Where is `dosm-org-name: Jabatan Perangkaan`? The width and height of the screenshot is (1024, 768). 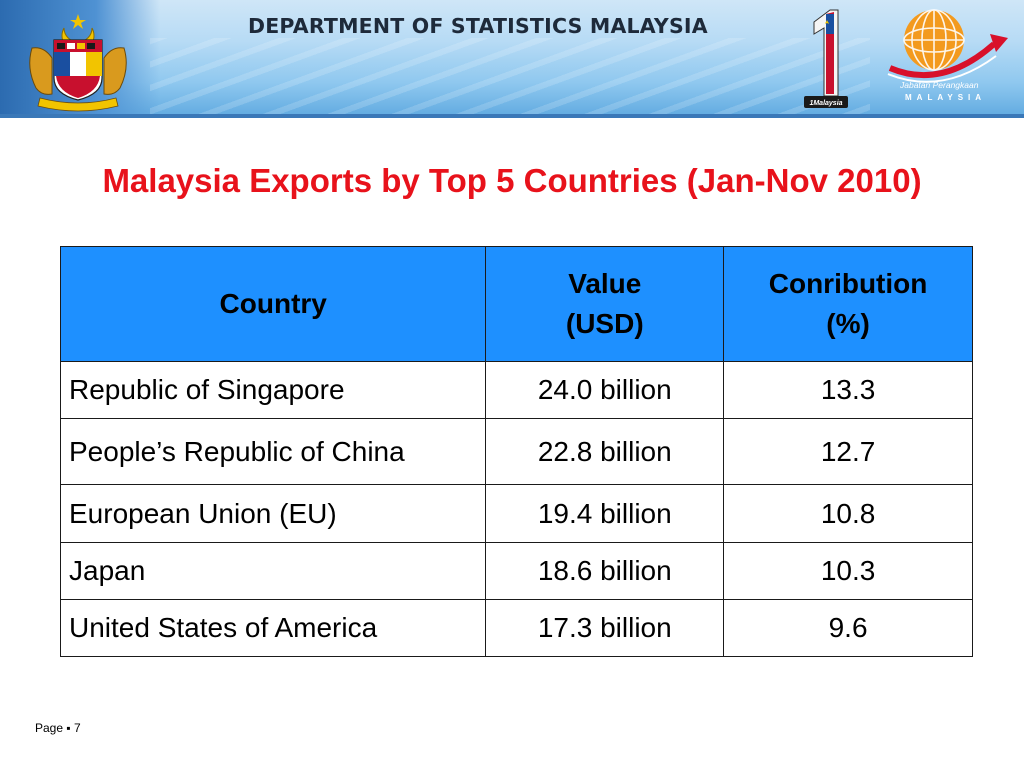 dosm-org-name: Jabatan Perangkaan is located at coordinates (939, 85).